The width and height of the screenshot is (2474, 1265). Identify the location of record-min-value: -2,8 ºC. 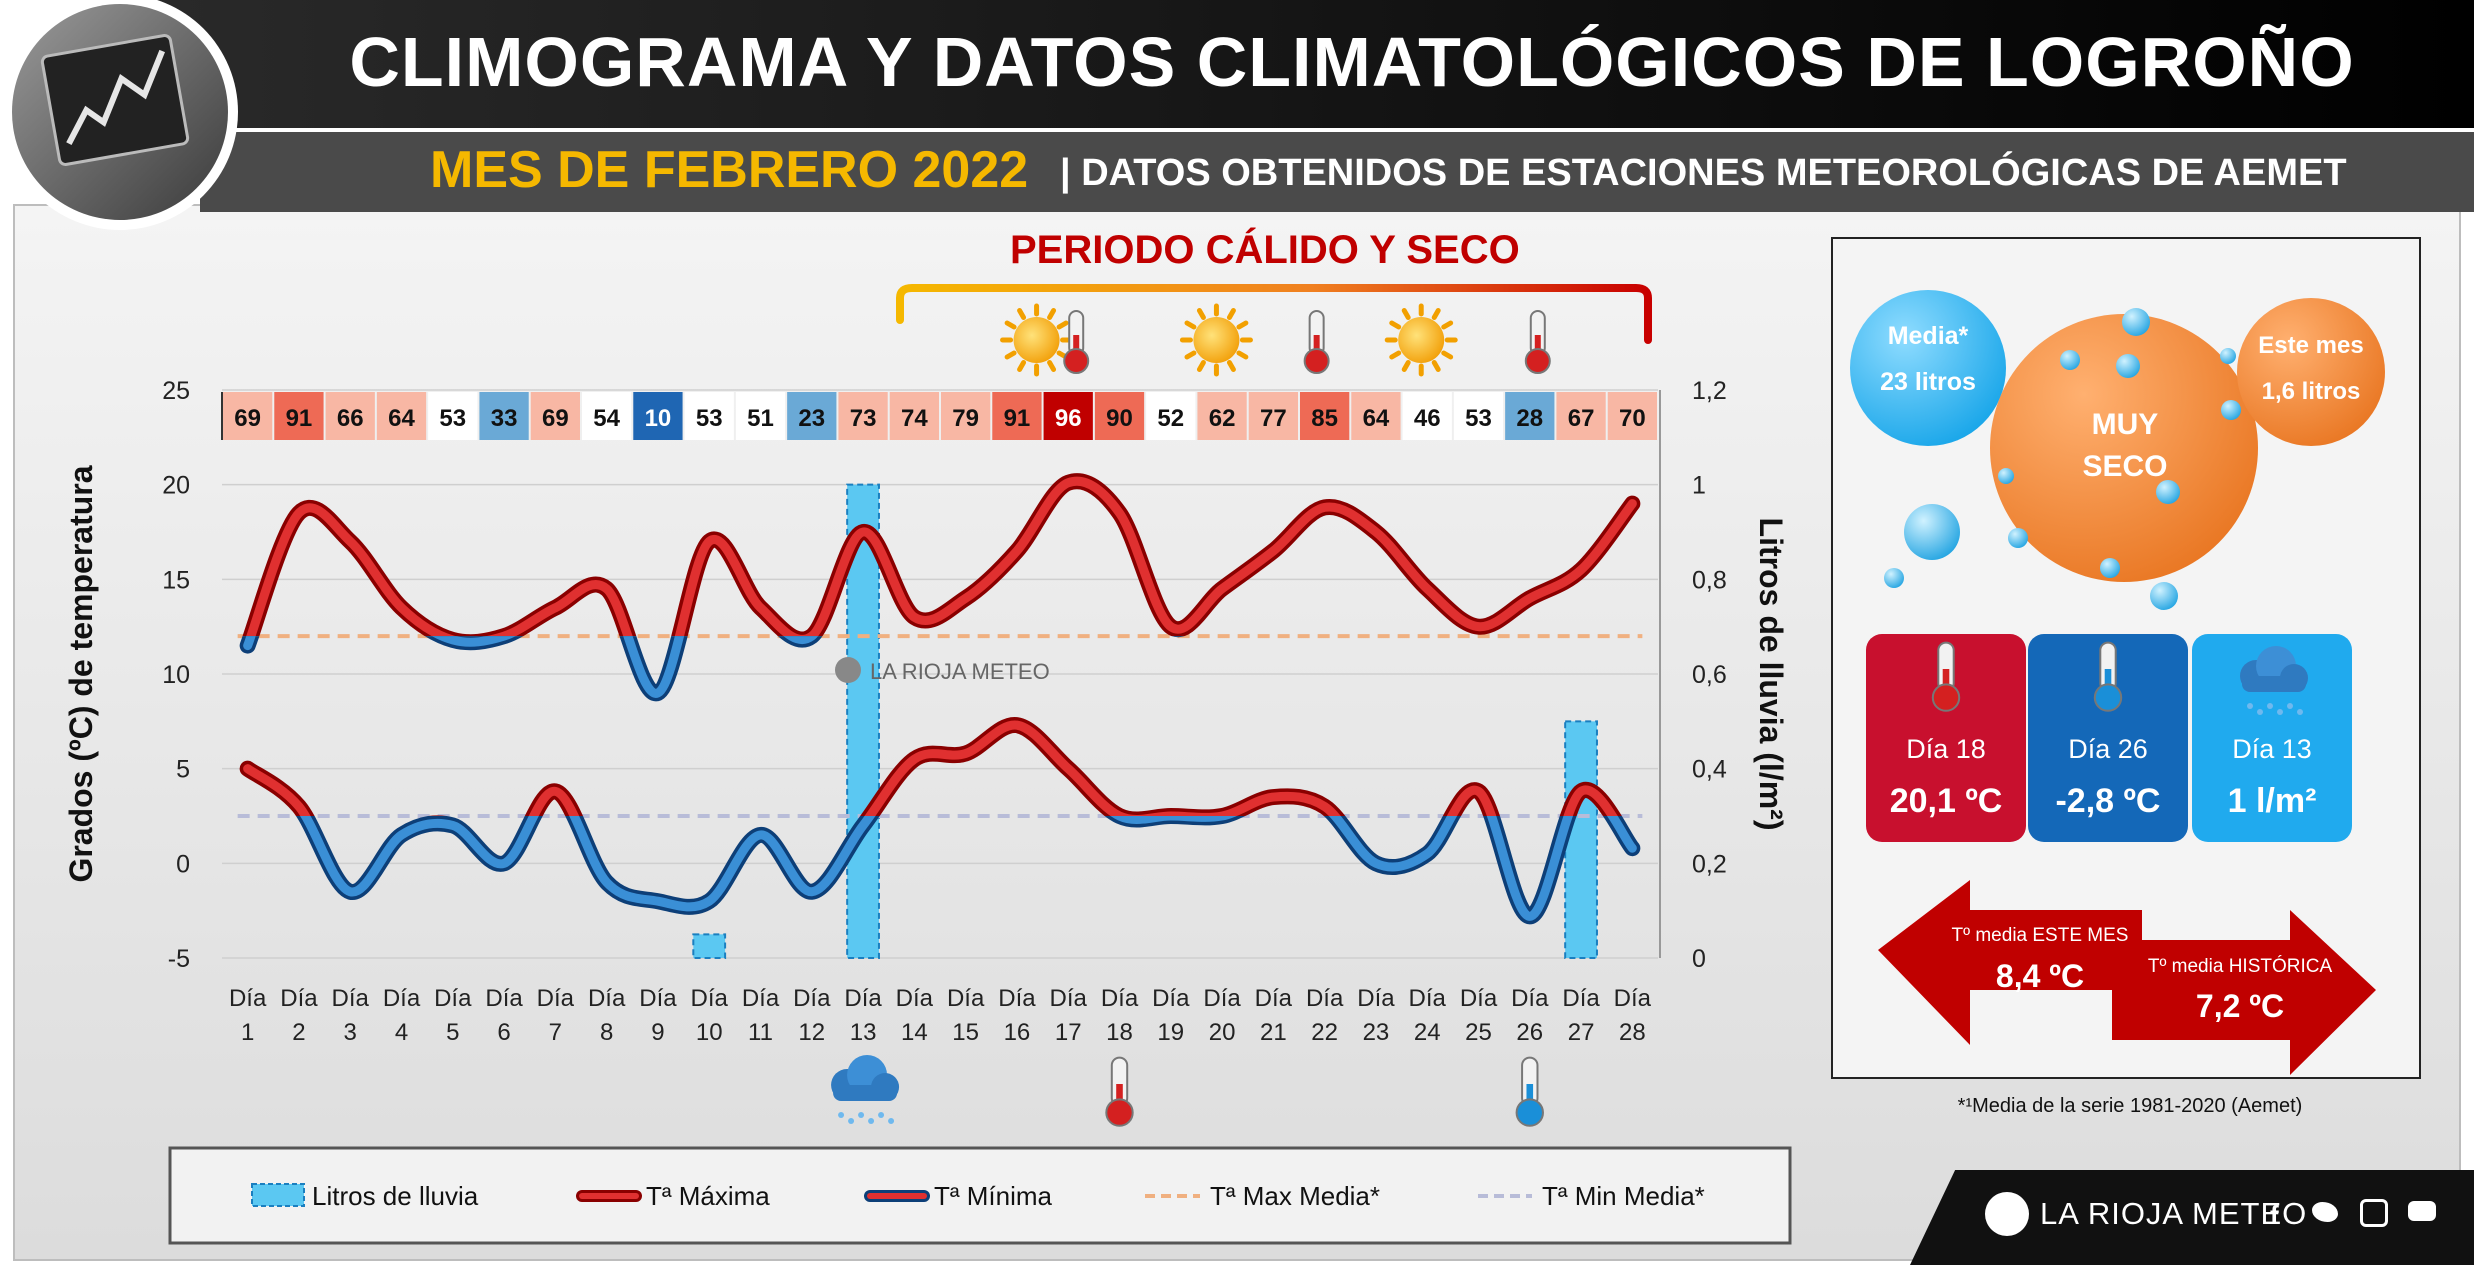
(2108, 801).